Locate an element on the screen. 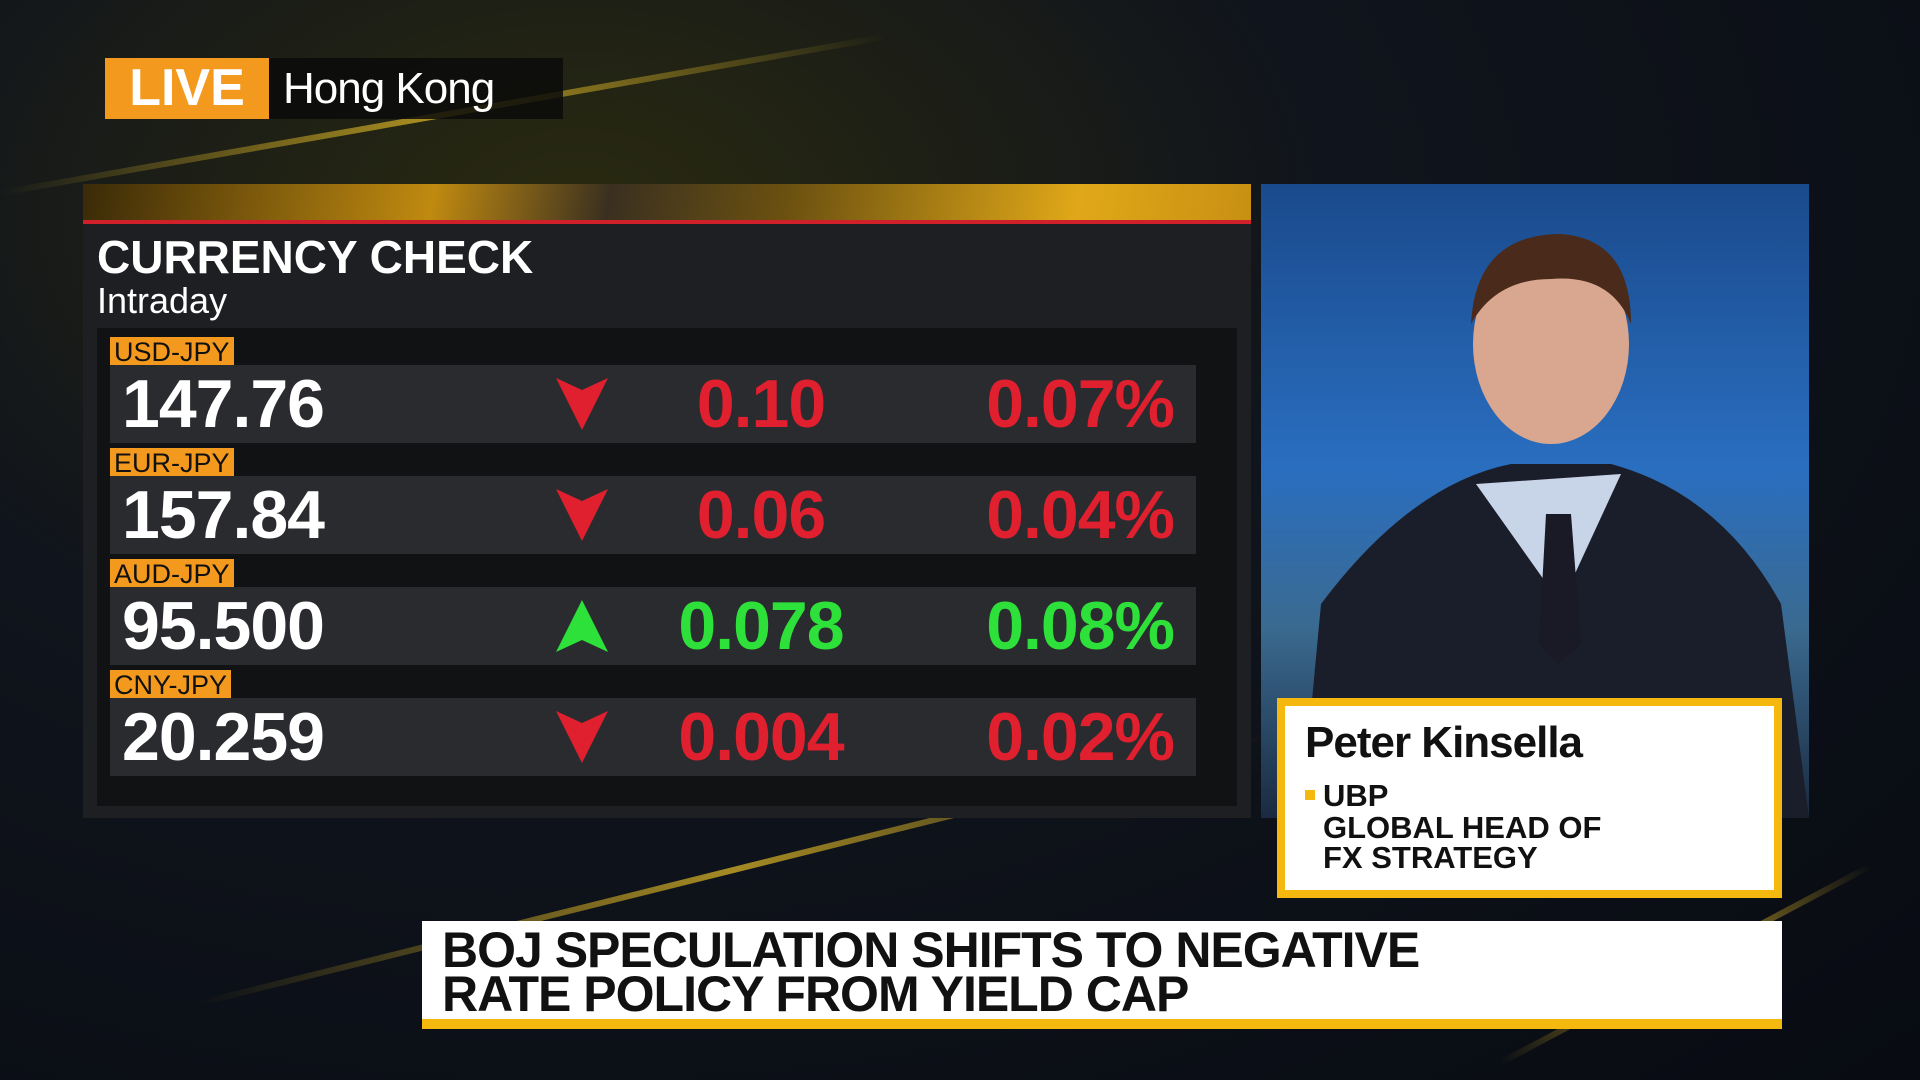 The width and height of the screenshot is (1920, 1080). price: 95.500 is located at coordinates (223, 626).